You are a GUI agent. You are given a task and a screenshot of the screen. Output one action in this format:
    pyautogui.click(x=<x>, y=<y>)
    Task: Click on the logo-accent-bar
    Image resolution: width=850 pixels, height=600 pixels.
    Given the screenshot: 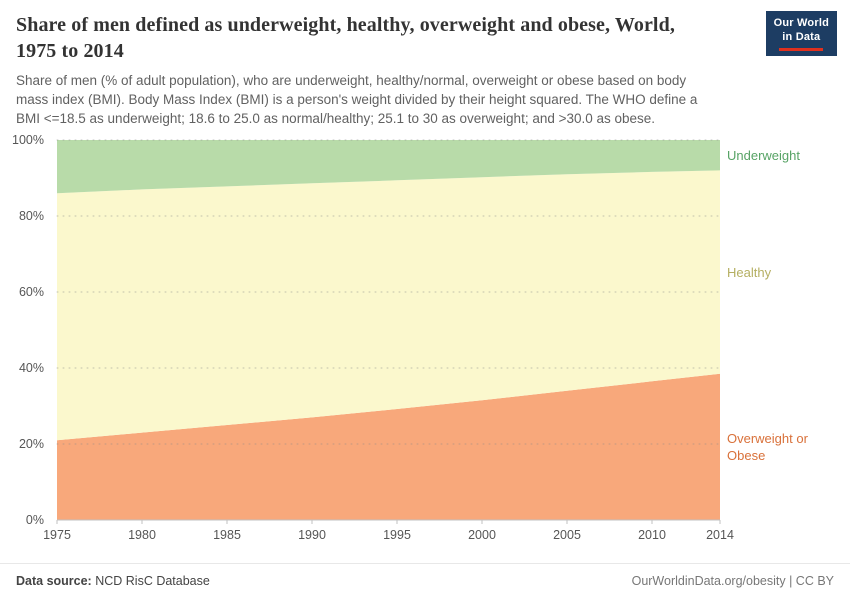 What is the action you would take?
    pyautogui.click(x=801, y=49)
    